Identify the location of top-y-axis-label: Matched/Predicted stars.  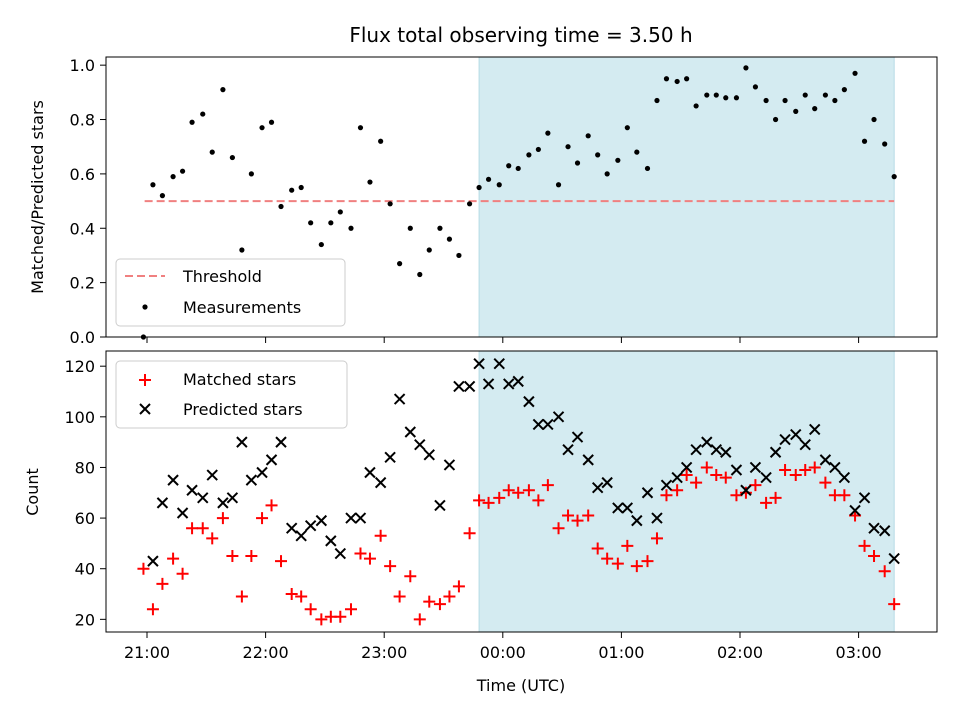
(37, 197).